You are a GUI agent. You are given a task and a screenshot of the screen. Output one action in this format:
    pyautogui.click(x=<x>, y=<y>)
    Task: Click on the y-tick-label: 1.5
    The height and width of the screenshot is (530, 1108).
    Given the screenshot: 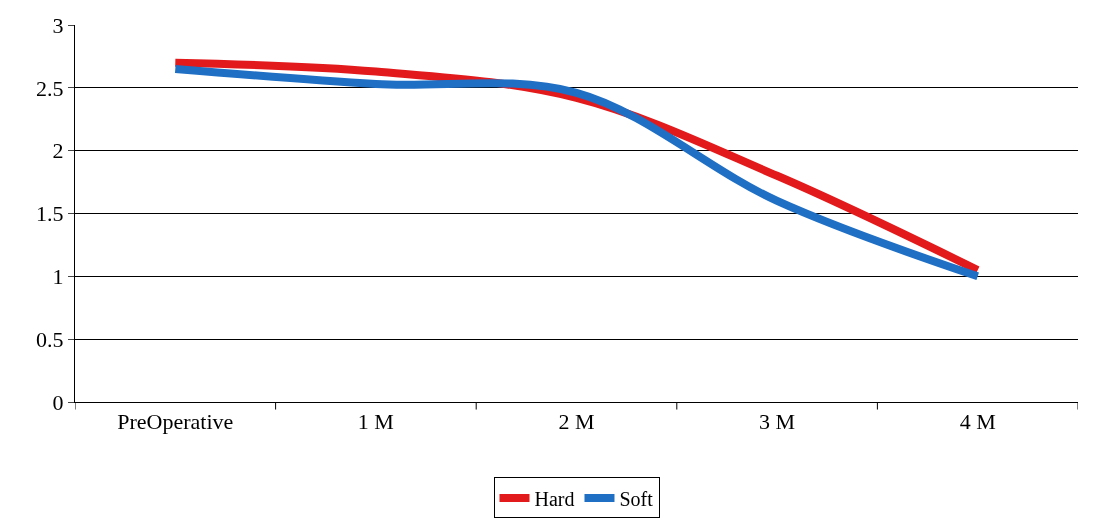 What is the action you would take?
    pyautogui.click(x=50, y=214)
    